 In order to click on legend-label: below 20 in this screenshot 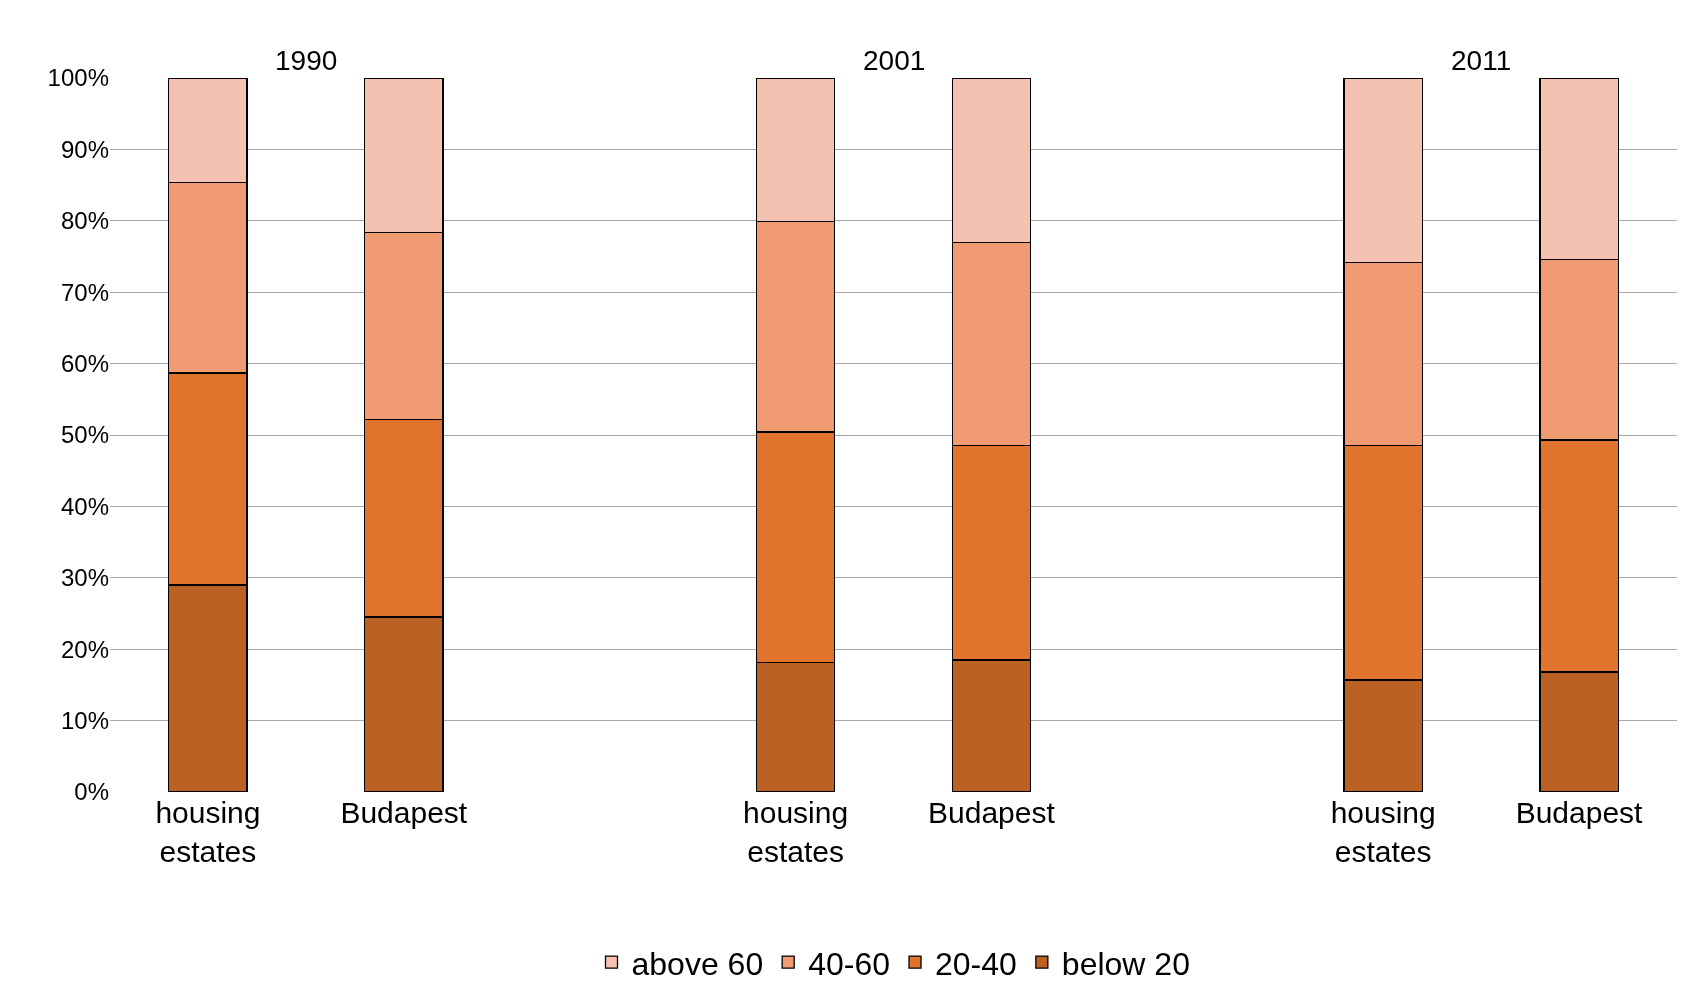, I will do `click(1125, 963)`.